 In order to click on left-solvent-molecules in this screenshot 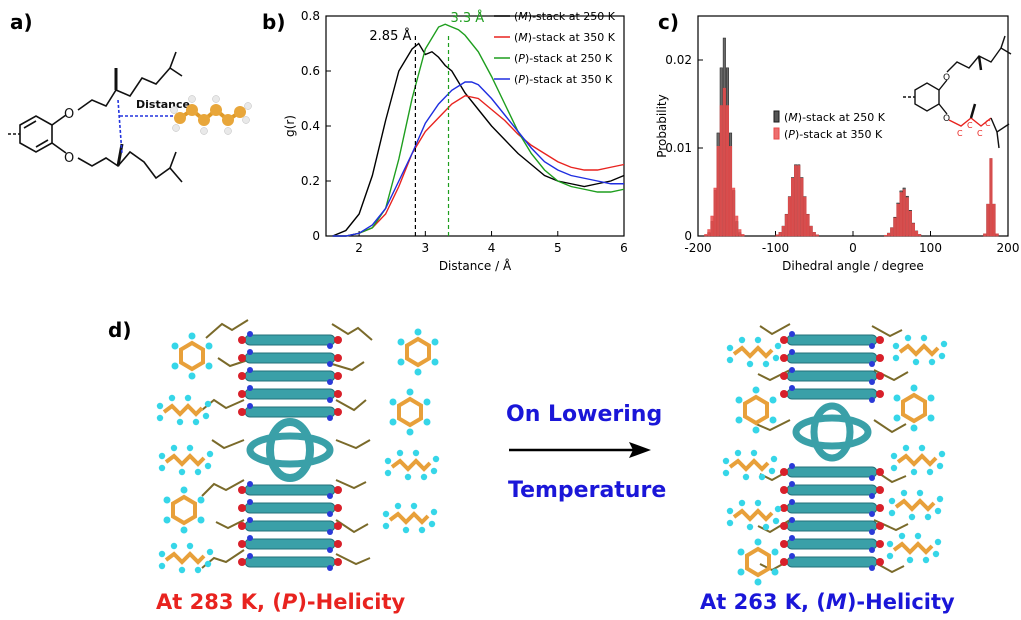, I will do `click(298, 451)`.